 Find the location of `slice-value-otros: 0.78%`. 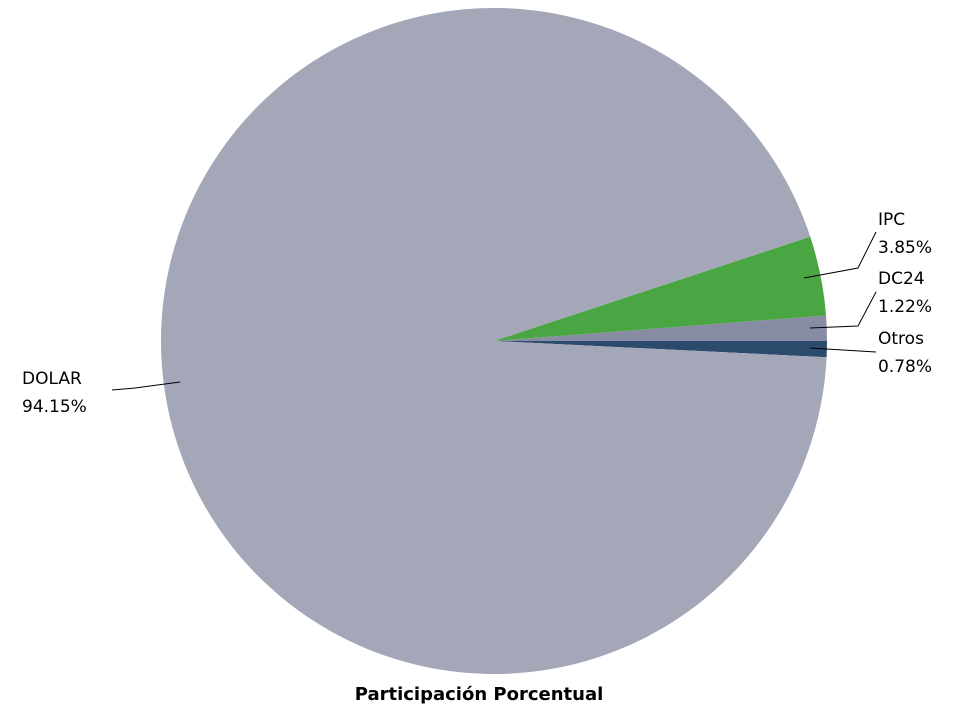

slice-value-otros: 0.78% is located at coordinates (905, 367).